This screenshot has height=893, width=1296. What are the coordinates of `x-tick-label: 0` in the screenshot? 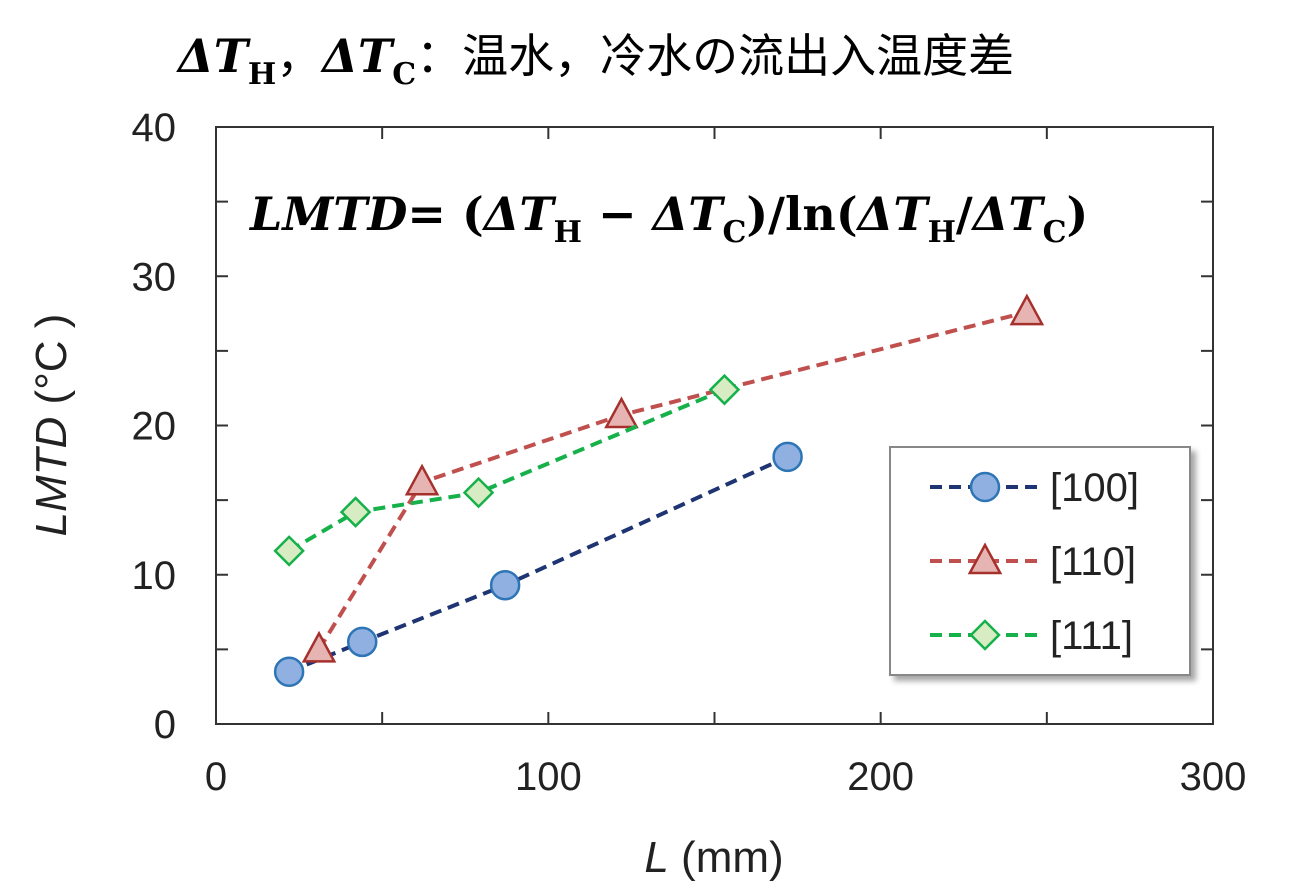 It's located at (216, 777).